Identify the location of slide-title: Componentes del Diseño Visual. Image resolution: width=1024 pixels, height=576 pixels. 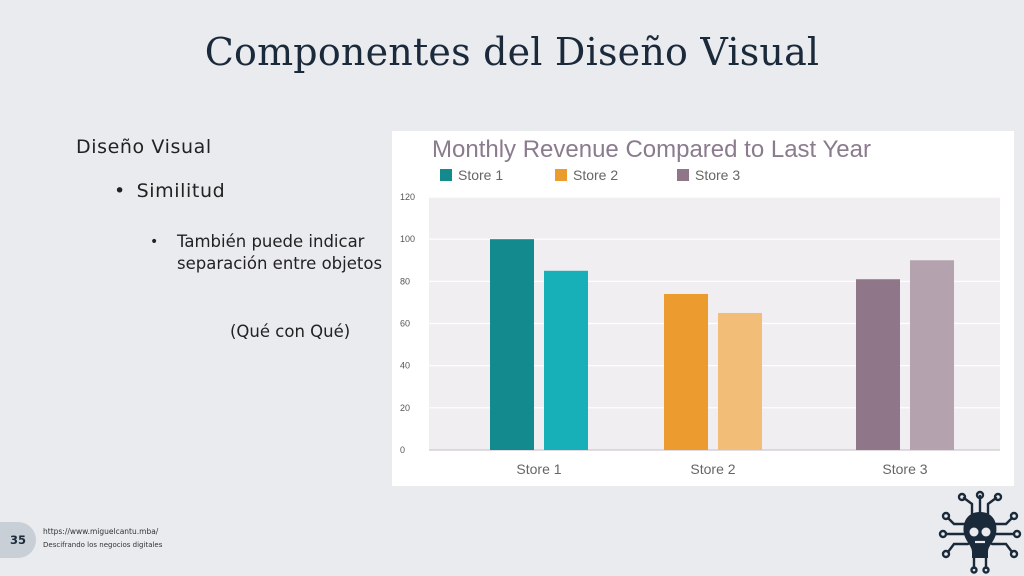
(512, 52).